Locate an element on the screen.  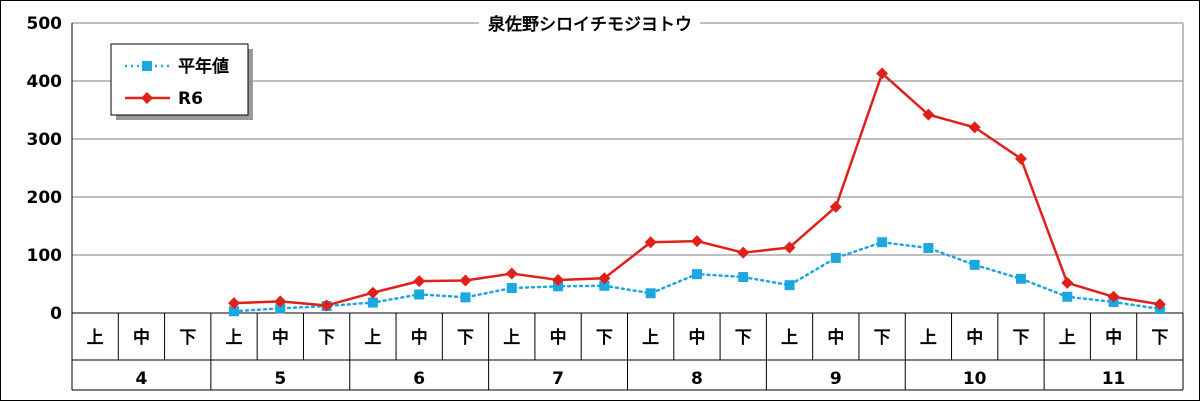
legend-marker-normal is located at coordinates (147, 66).